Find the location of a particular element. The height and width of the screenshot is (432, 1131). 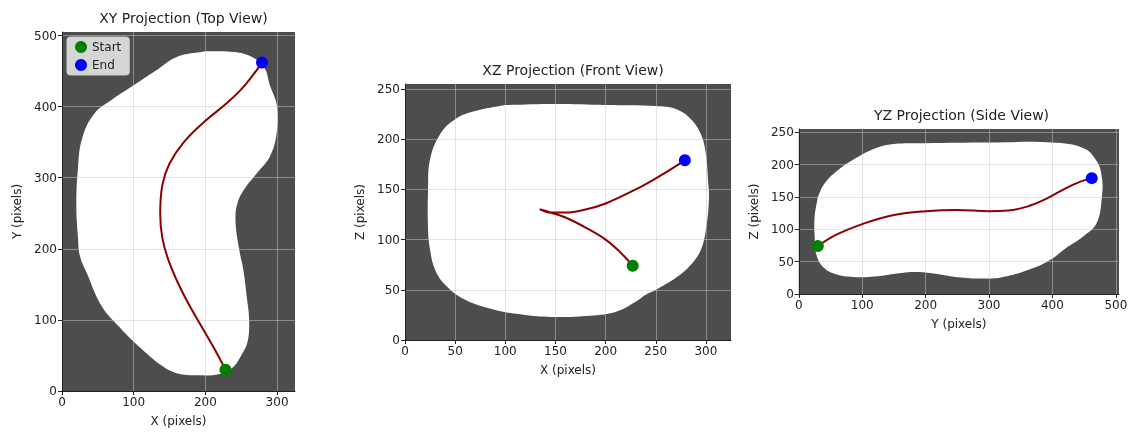

x-tick-label: 50 is located at coordinates (455, 351).